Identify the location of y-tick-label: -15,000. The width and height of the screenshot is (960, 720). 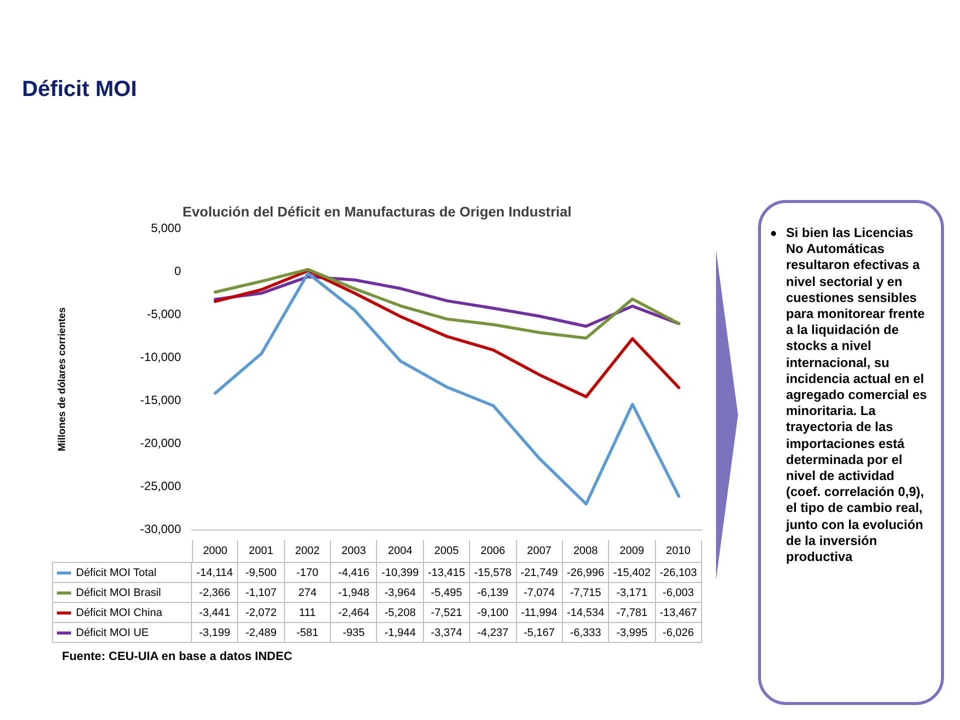
(161, 400).